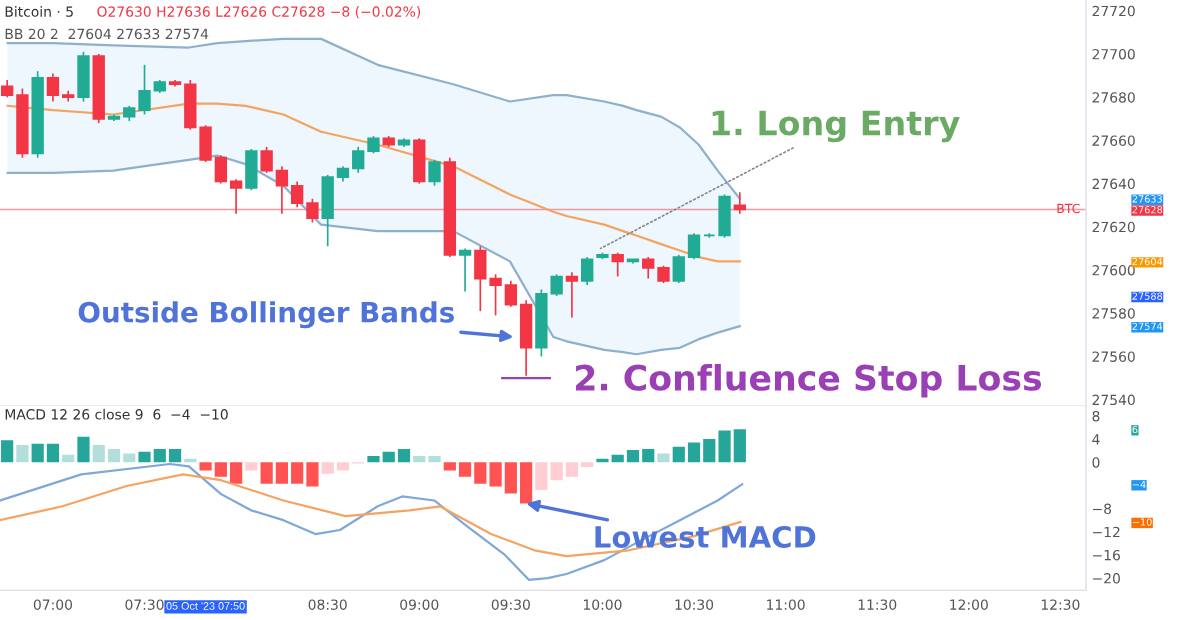 The image size is (1200, 620). What do you see at coordinates (809, 380) in the screenshot?
I see `annotation: 2. Confluence Stop Loss` at bounding box center [809, 380].